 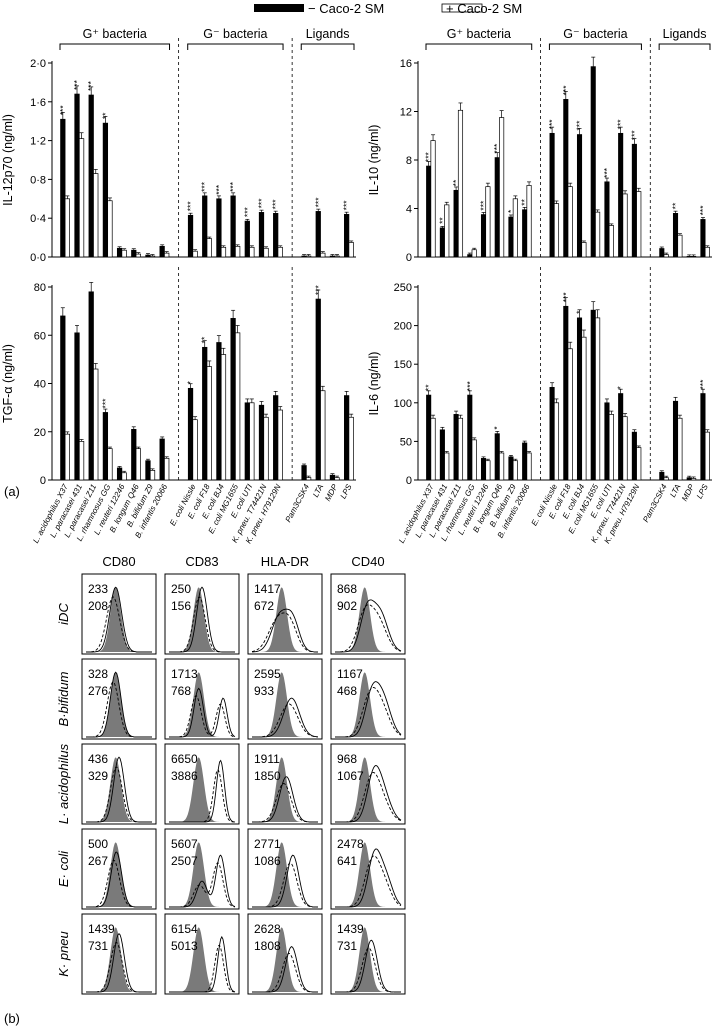 What do you see at coordinates (181, 589) in the screenshot?
I see `mfi-minus-caco: 250` at bounding box center [181, 589].